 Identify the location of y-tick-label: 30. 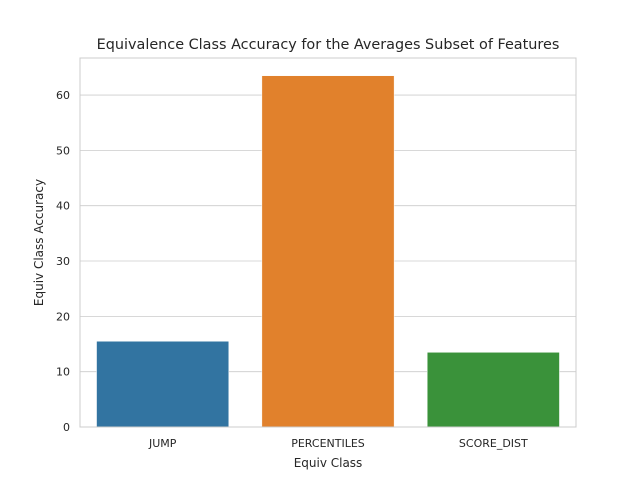
(63, 261).